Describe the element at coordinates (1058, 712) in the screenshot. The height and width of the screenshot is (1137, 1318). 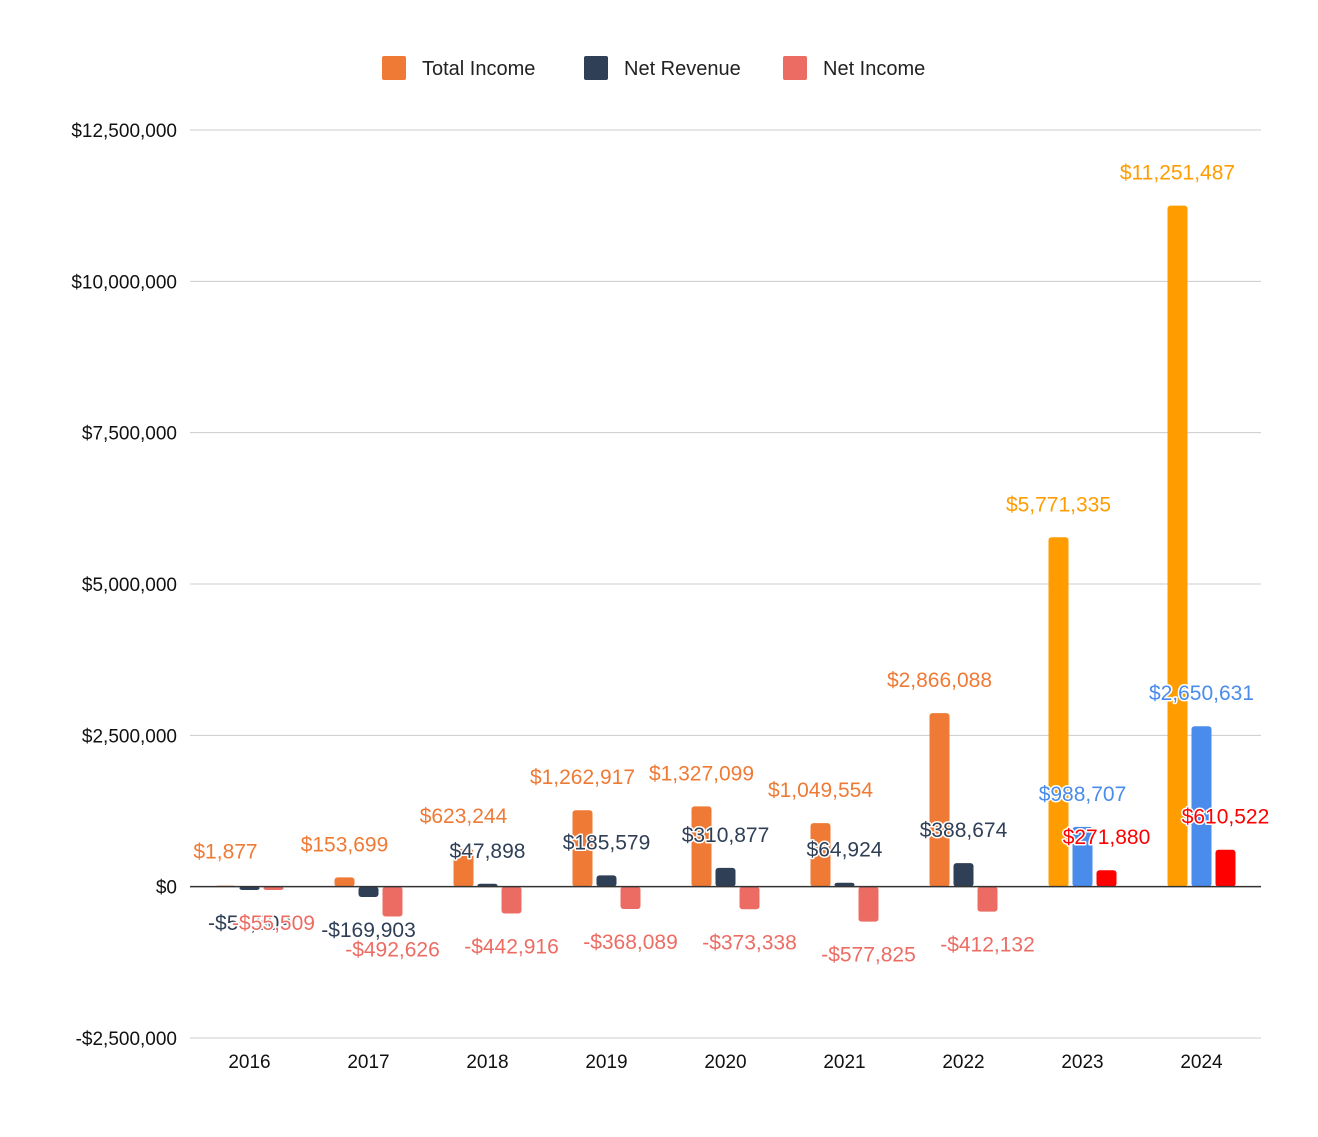
I see `bar-total-income-2023` at that location.